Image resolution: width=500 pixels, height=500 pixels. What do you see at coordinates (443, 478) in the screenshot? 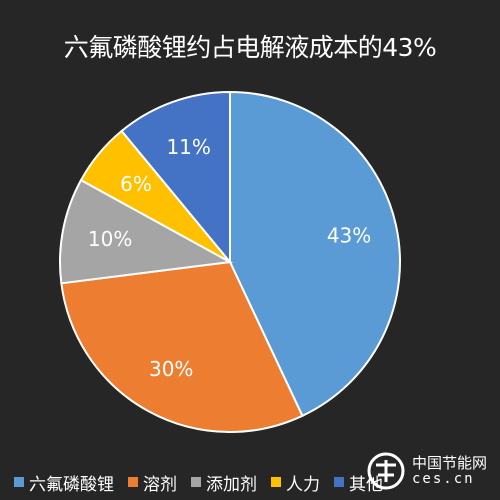
I see `watermark-text-en: ces.cn` at bounding box center [443, 478].